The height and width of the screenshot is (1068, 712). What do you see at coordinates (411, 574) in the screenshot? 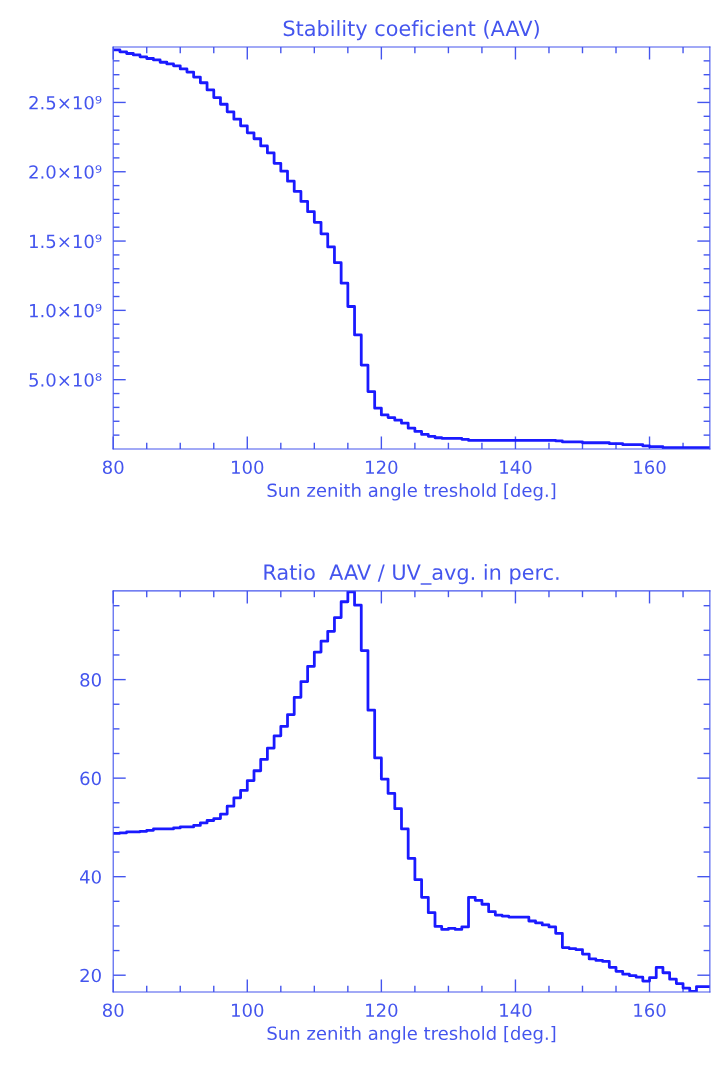
I see `chart-title: Ratio AAV / UV_avg. in perc.` at bounding box center [411, 574].